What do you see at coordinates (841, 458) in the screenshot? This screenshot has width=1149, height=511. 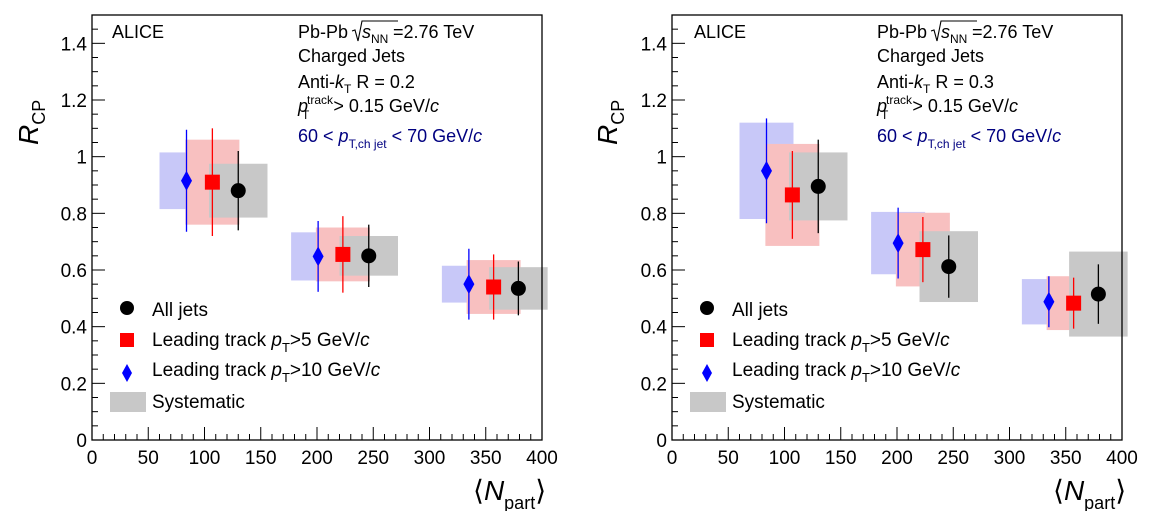 I see `right-x-tick-label: 150` at bounding box center [841, 458].